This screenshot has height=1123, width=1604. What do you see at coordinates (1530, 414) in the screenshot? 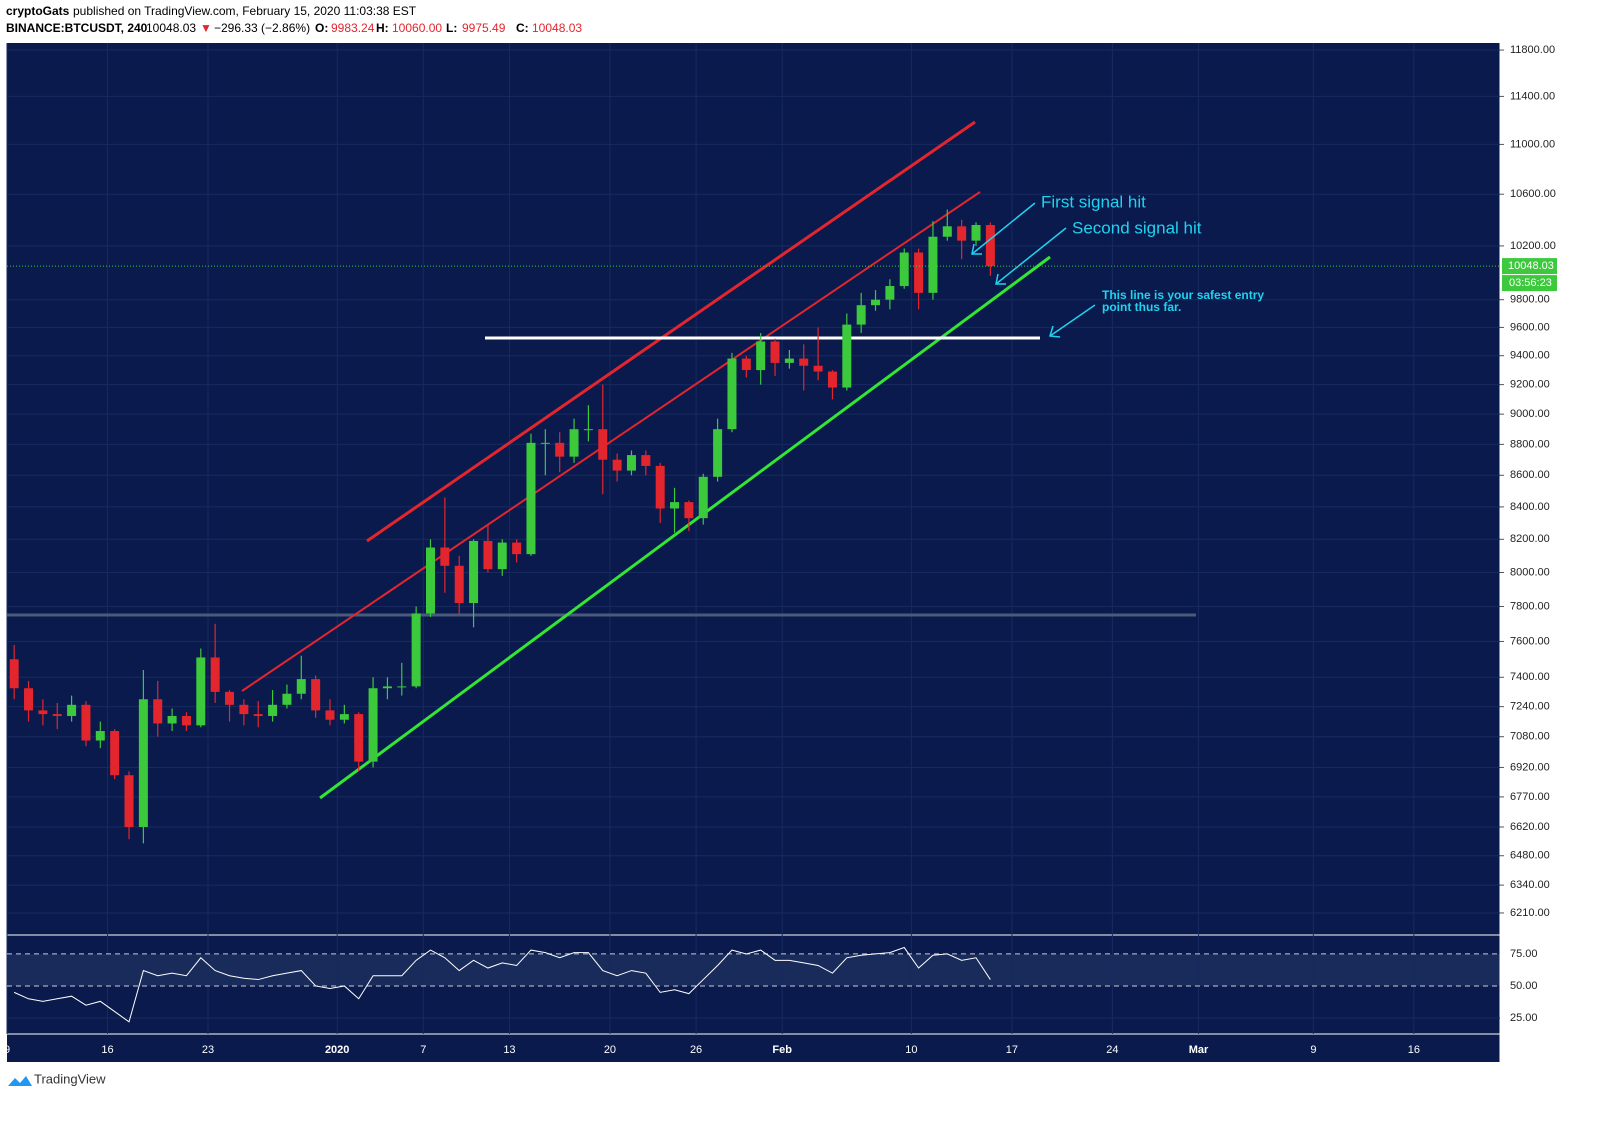
I see `y-tick-label: 9000.00` at bounding box center [1530, 414].